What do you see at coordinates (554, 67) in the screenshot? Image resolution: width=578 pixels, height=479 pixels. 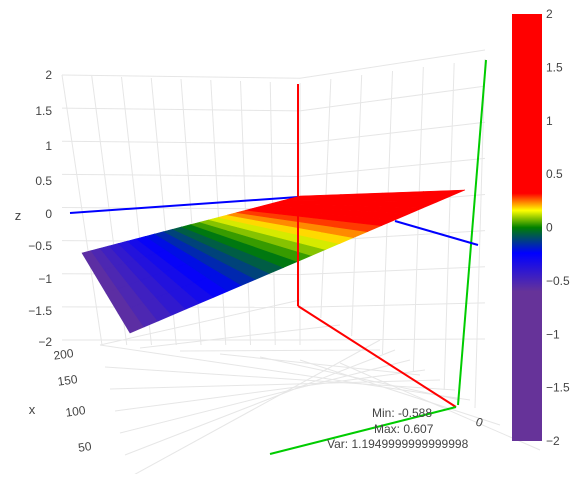 I see `colorbar-tick-label: 1.5` at bounding box center [554, 67].